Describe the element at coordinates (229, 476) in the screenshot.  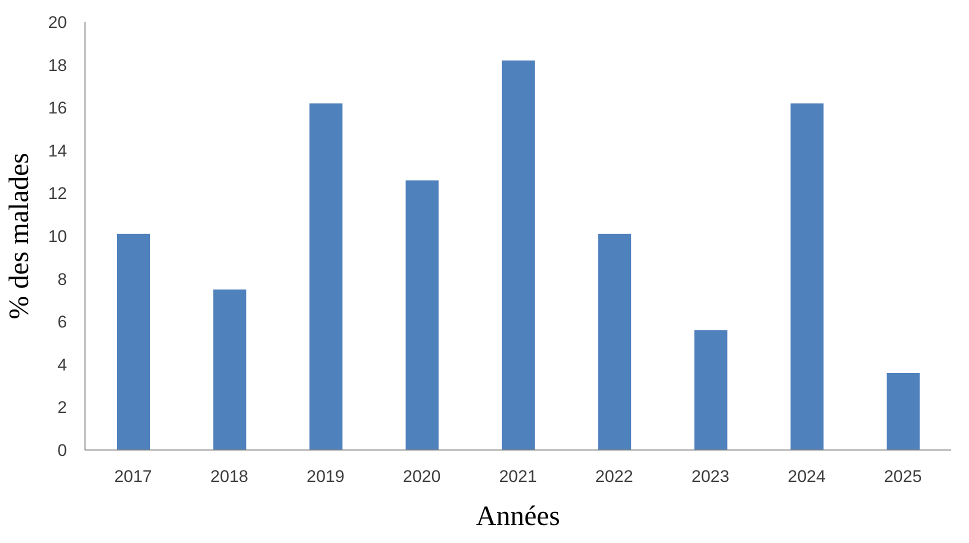
I see `x-tick-label: 2018` at that location.